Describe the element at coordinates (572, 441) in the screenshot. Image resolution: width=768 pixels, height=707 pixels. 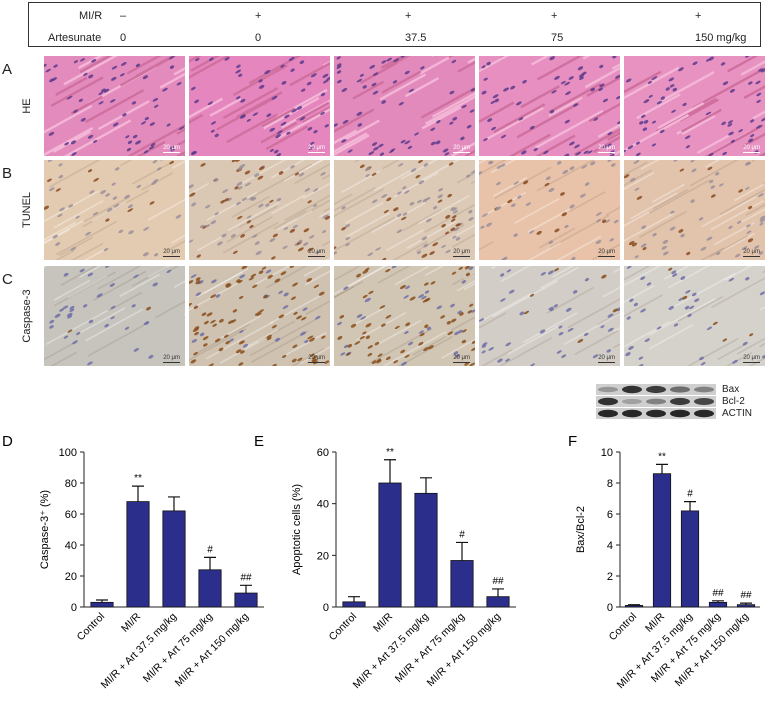
I see `panel-letter-F: F` at that location.